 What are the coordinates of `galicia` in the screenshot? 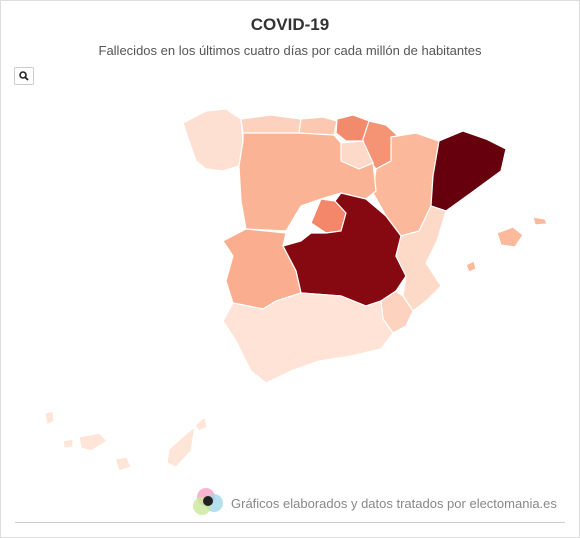 It's located at (213, 140).